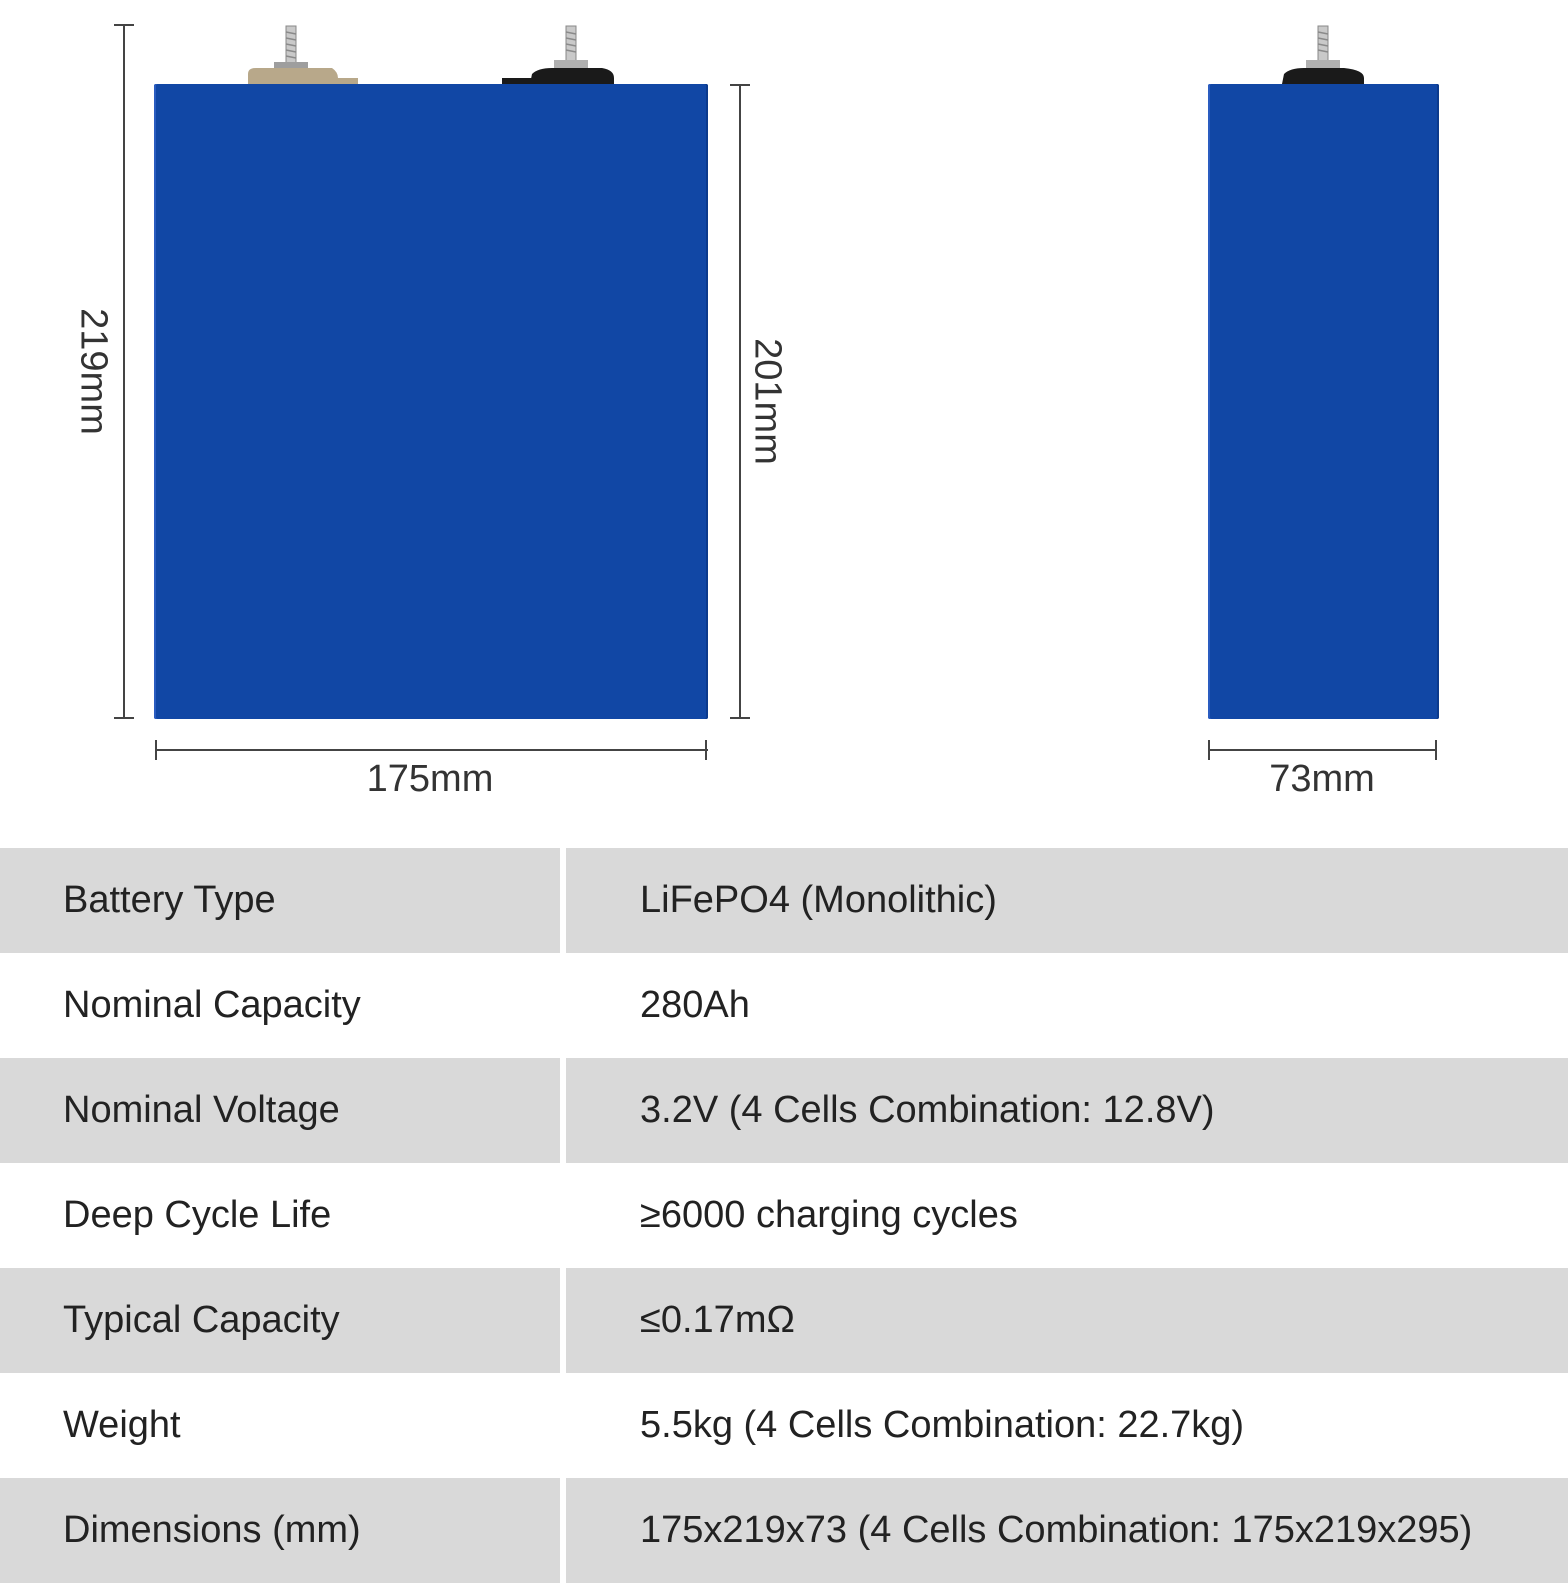  I want to click on spec-value: 280Ah, so click(1067, 1005).